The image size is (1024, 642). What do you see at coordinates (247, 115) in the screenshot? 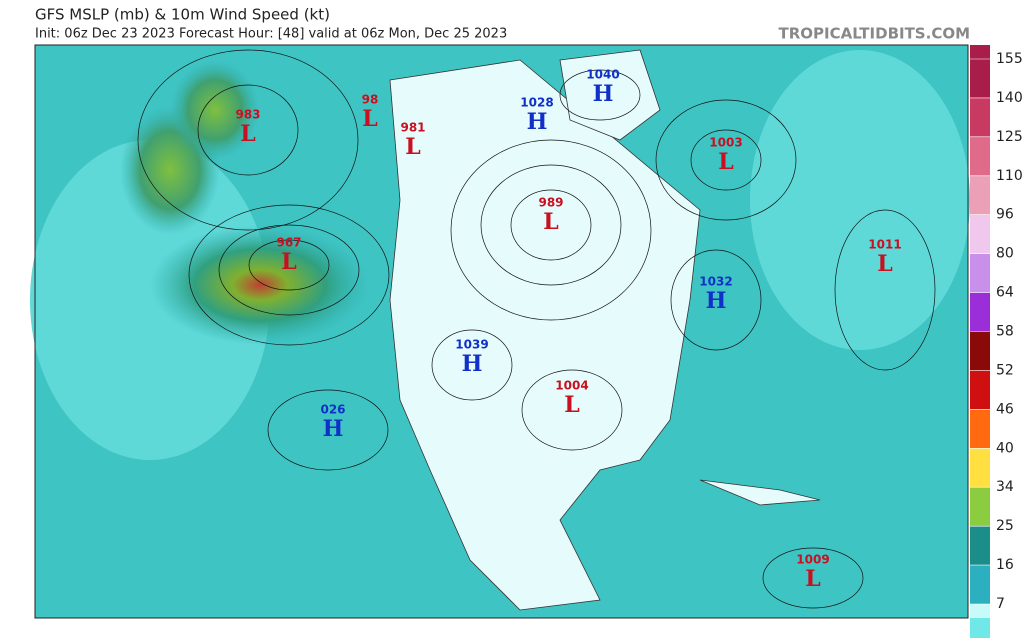
I see `pressure-value: 983` at bounding box center [247, 115].